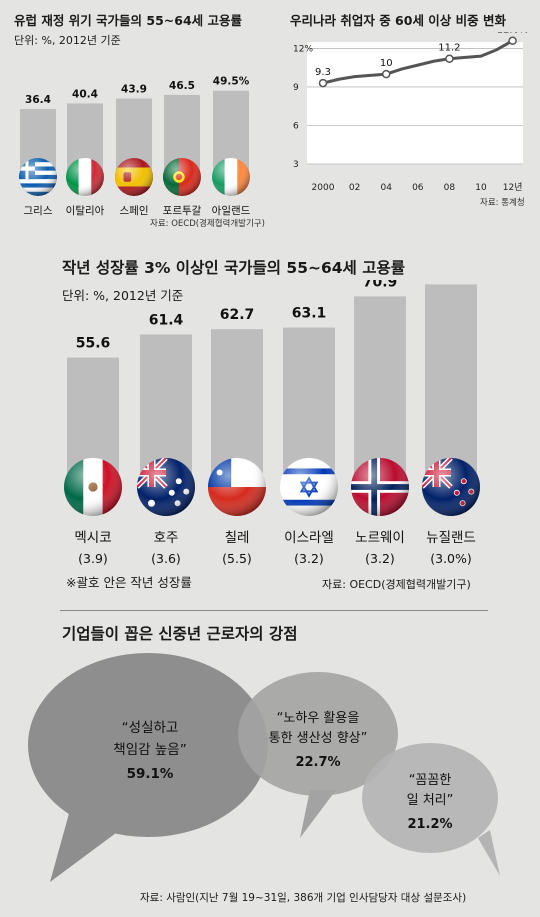  What do you see at coordinates (135, 146) in the screenshot?
I see `euro-bar-chart: 36.4 그리스 40.4 이탈리아 43.9 스페인 46.5 포르투갈 49.5% 아일랜드` at bounding box center [135, 146].